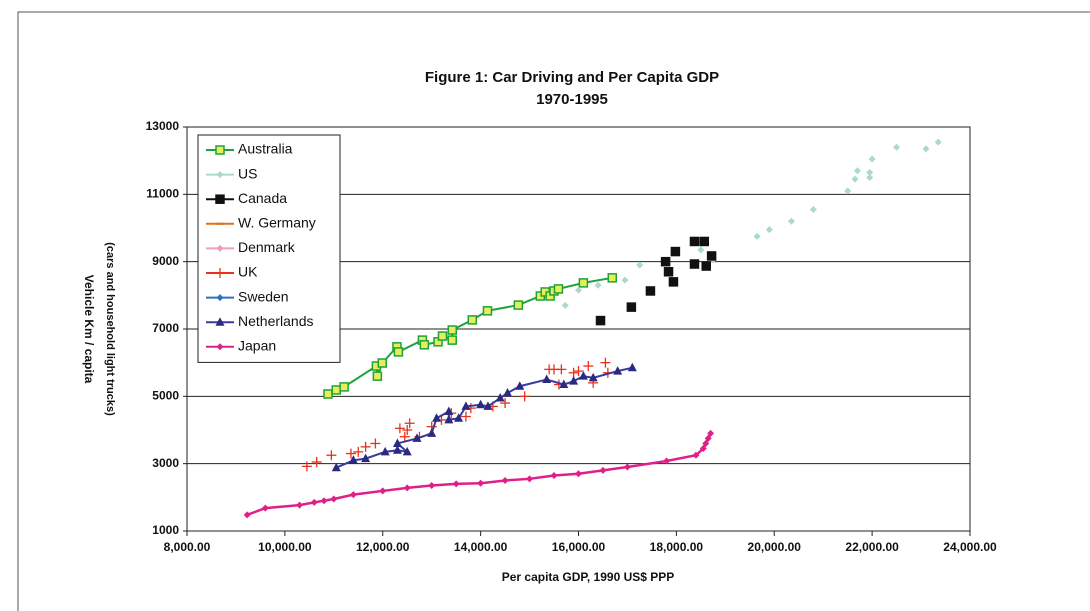 Image resolution: width=1090 pixels, height=611 pixels. Describe the element at coordinates (162, 194) in the screenshot. I see `y-tick-label: 11000` at that location.